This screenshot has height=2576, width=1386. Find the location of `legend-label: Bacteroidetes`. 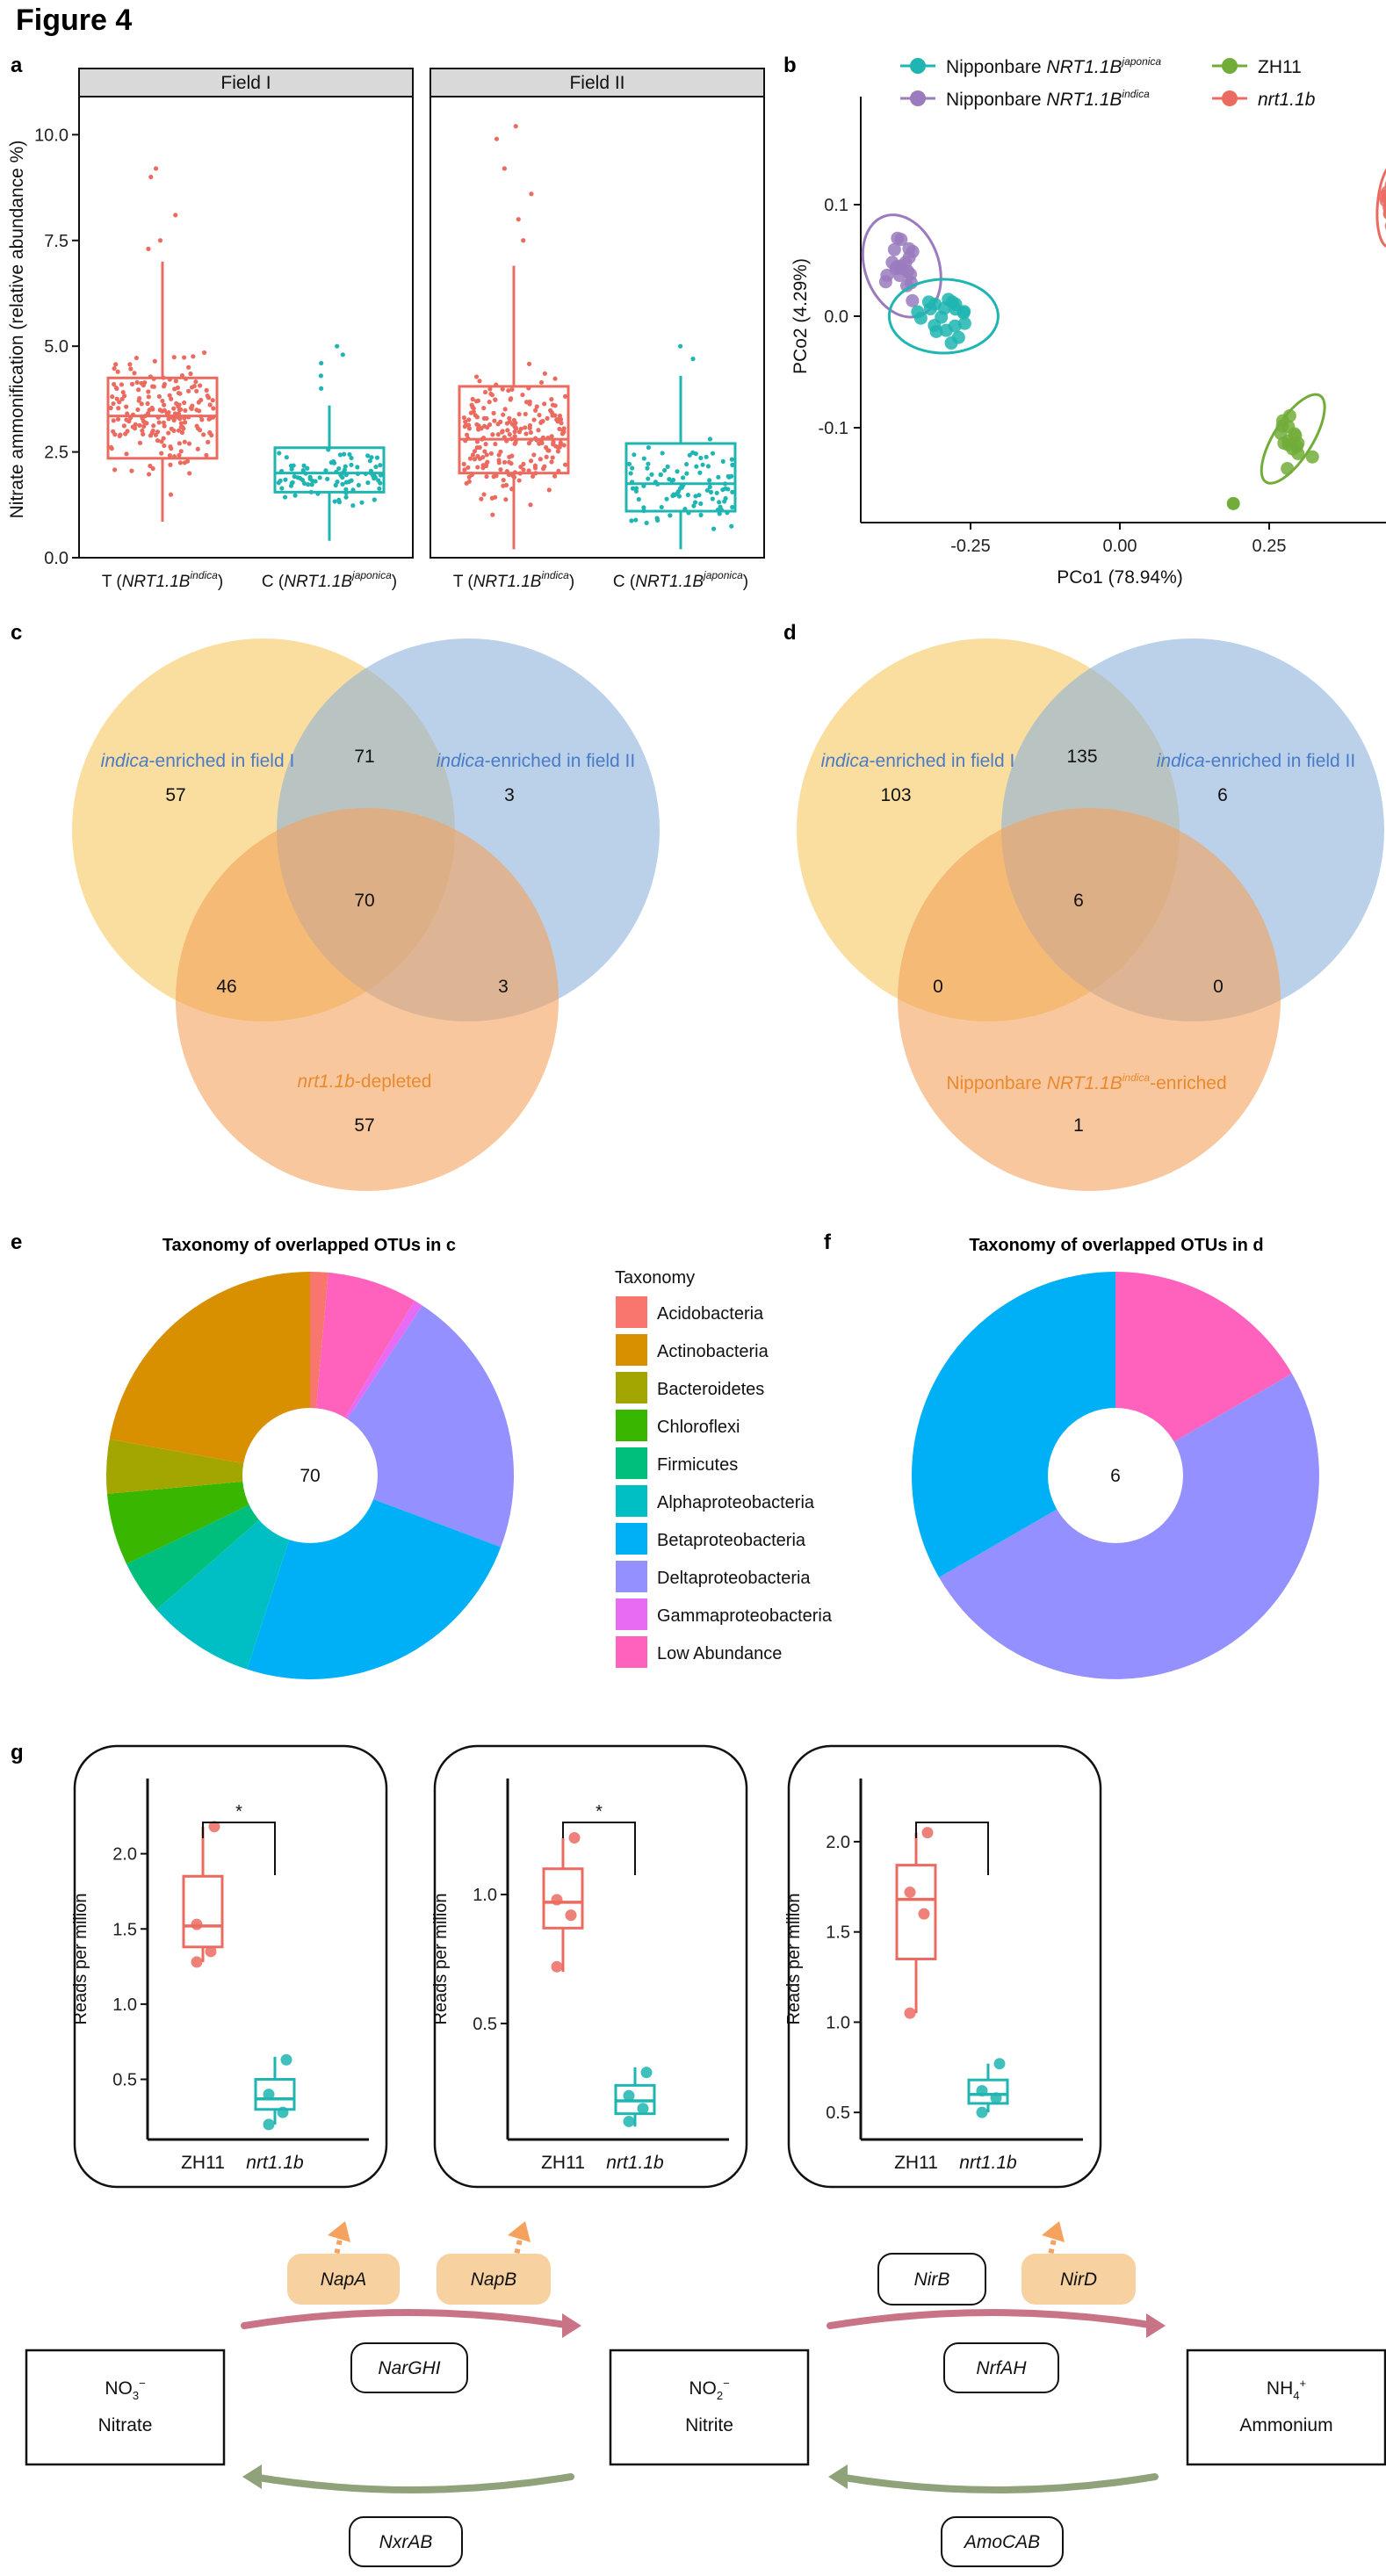

legend-label: Bacteroidetes is located at coordinates (710, 1389).